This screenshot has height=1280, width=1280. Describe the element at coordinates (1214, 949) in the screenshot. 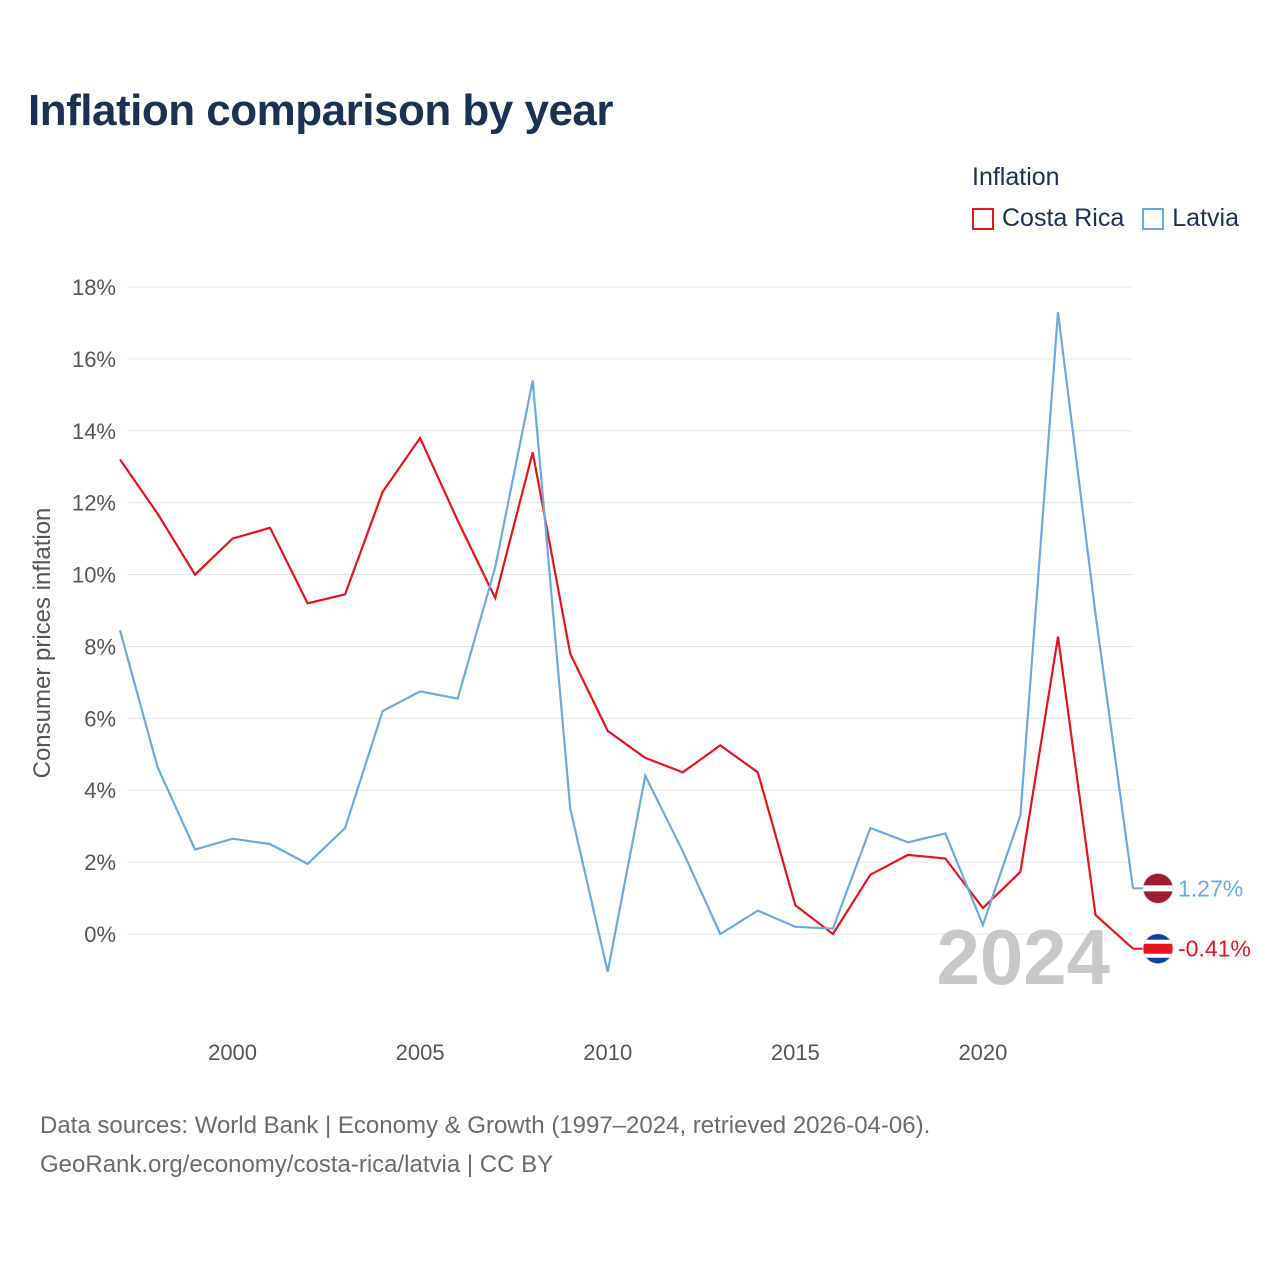

I see `end-value-label-costa-rica: -0.41%` at that location.